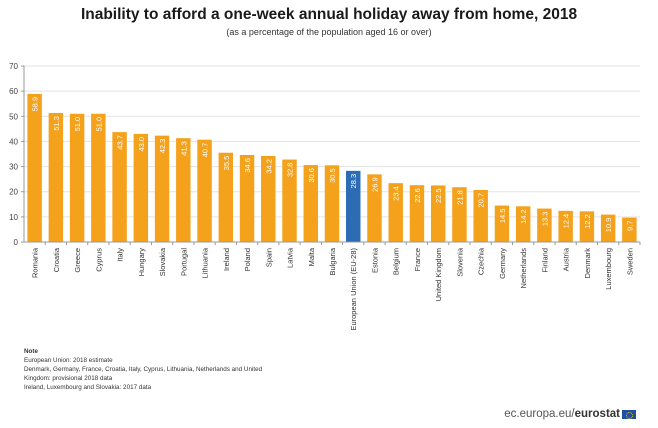 The height and width of the screenshot is (428, 658). Describe the element at coordinates (13, 91) in the screenshot. I see `y-tick-label: 60` at that location.